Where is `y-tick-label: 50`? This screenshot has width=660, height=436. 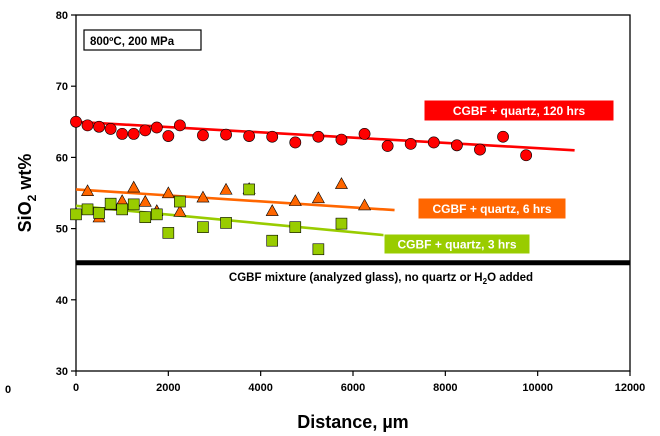 y-tick-label: 50 is located at coordinates (62, 230).